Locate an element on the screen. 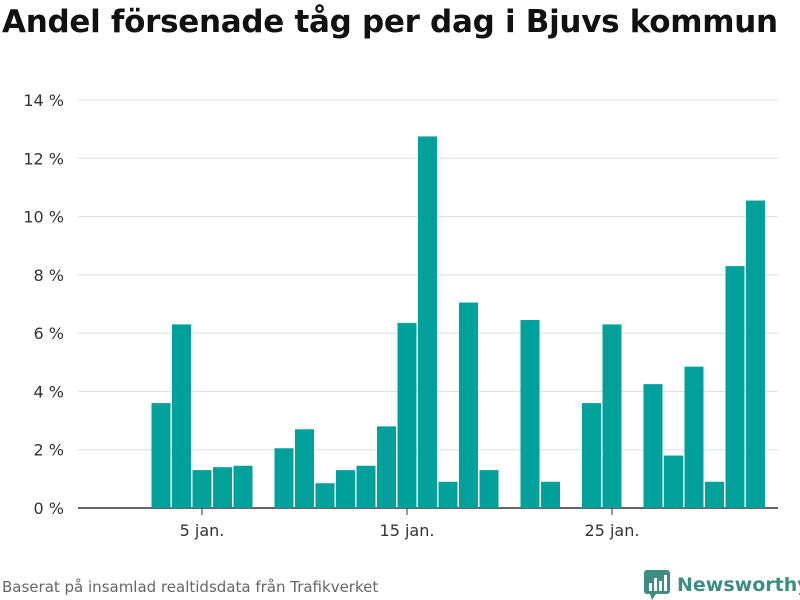 This screenshot has height=600, width=800. y-tick-label: 0 % is located at coordinates (49, 508).